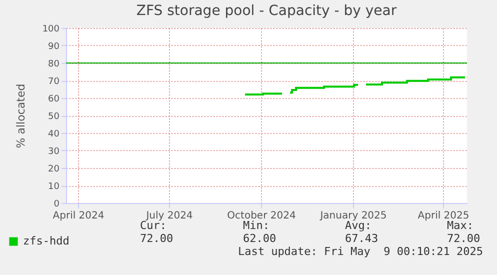  What do you see at coordinates (153, 225) in the screenshot?
I see `text: Cur:` at bounding box center [153, 225].